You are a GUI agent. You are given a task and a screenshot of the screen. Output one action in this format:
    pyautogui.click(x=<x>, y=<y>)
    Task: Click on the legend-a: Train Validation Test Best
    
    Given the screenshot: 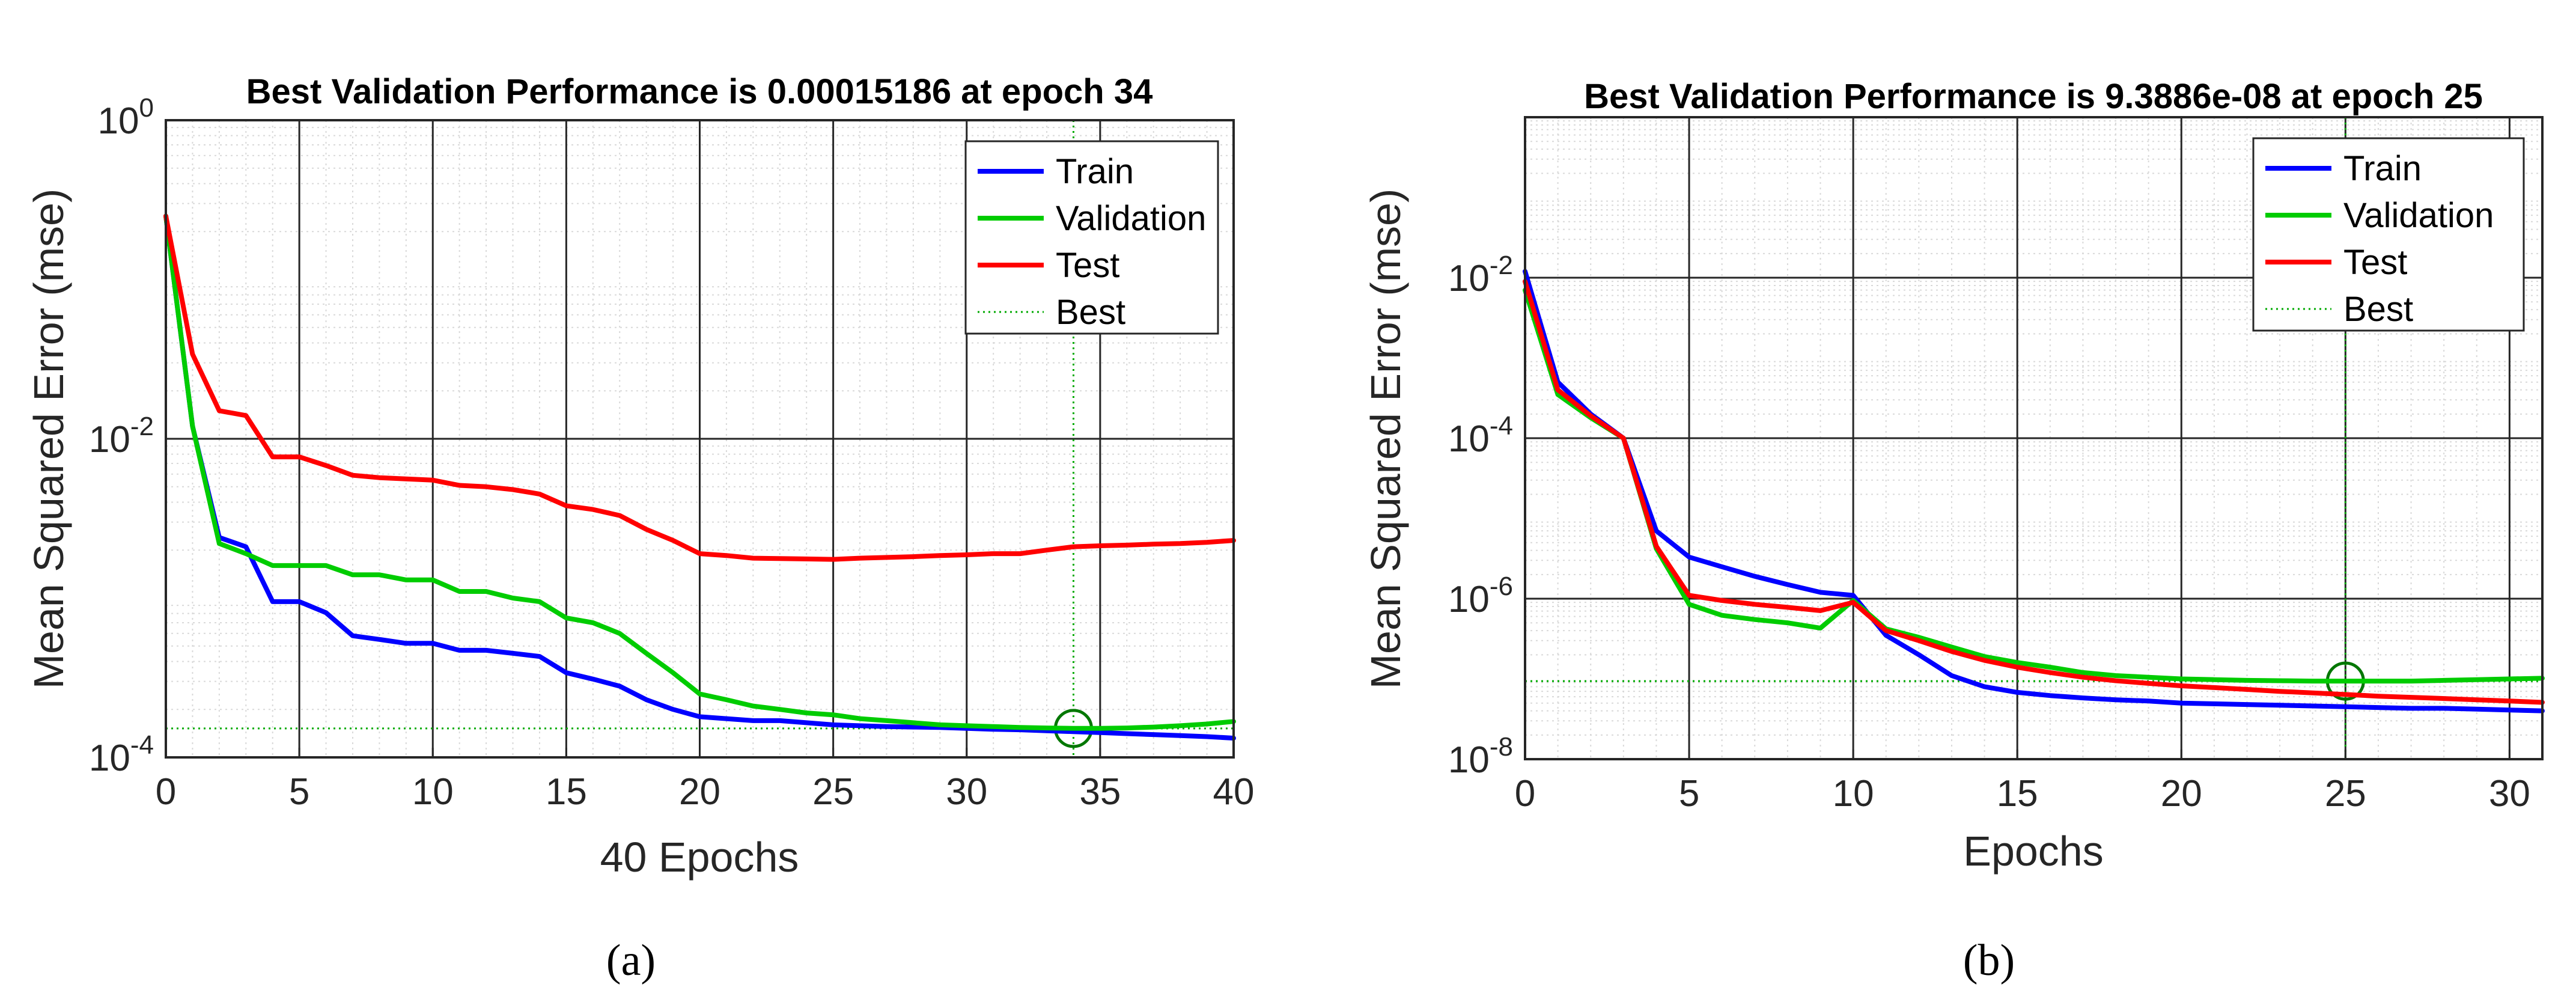 What is the action you would take?
    pyautogui.click(x=1091, y=237)
    